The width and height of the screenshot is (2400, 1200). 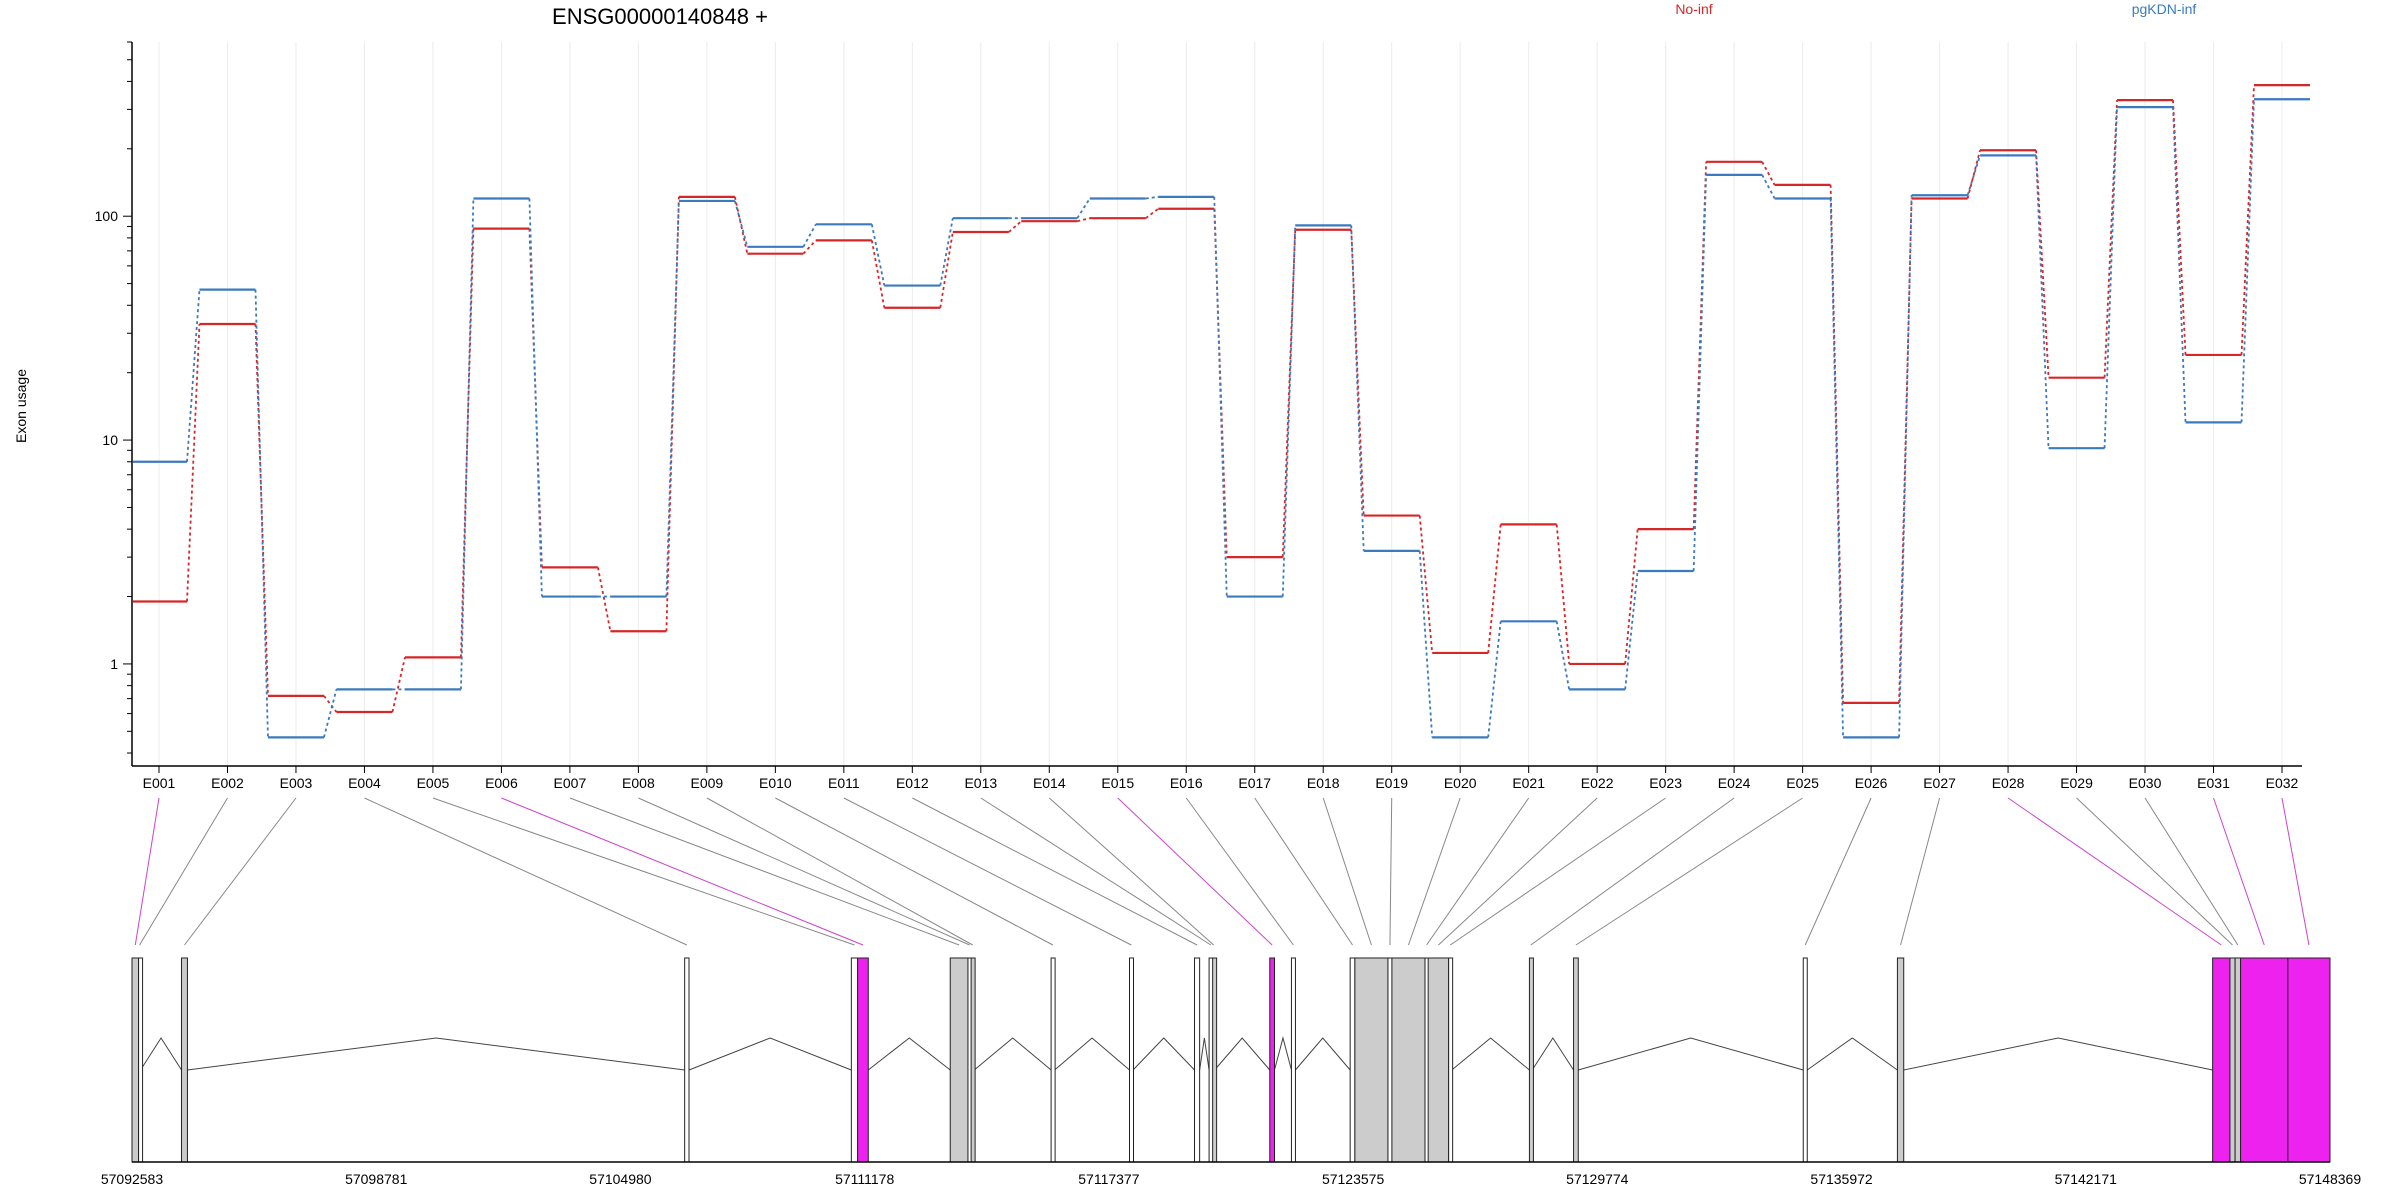 What do you see at coordinates (433, 783) in the screenshot?
I see `x-tick-label: E005` at bounding box center [433, 783].